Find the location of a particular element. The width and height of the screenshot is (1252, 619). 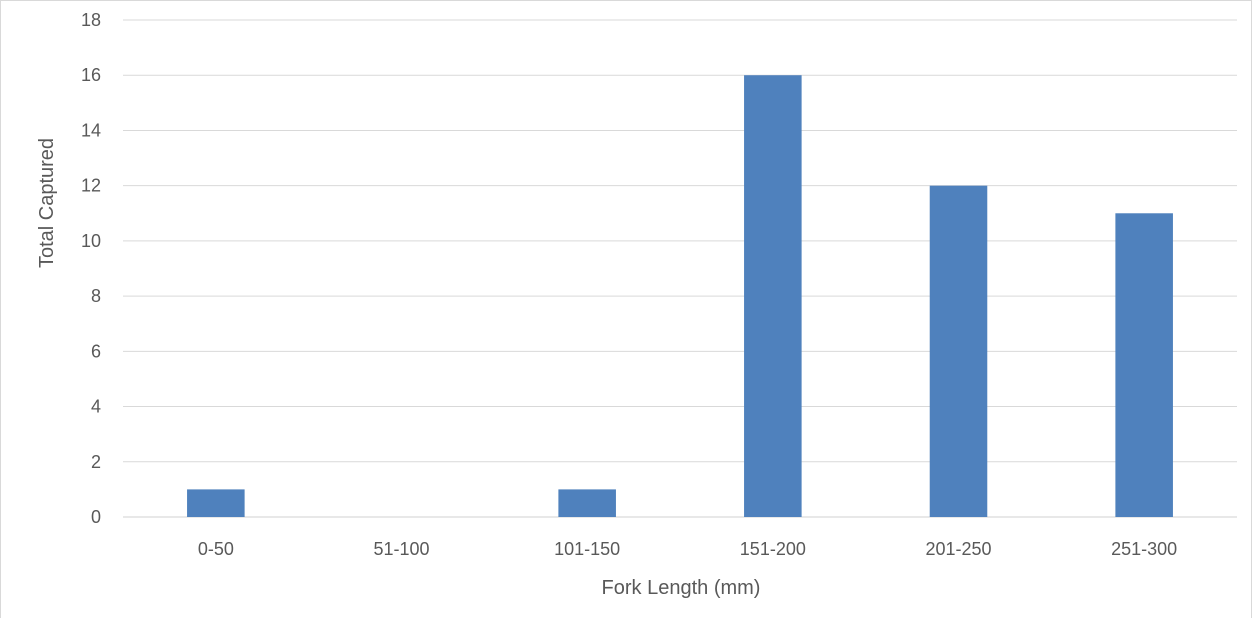

x-tick-label: 251-300 is located at coordinates (1144, 549).